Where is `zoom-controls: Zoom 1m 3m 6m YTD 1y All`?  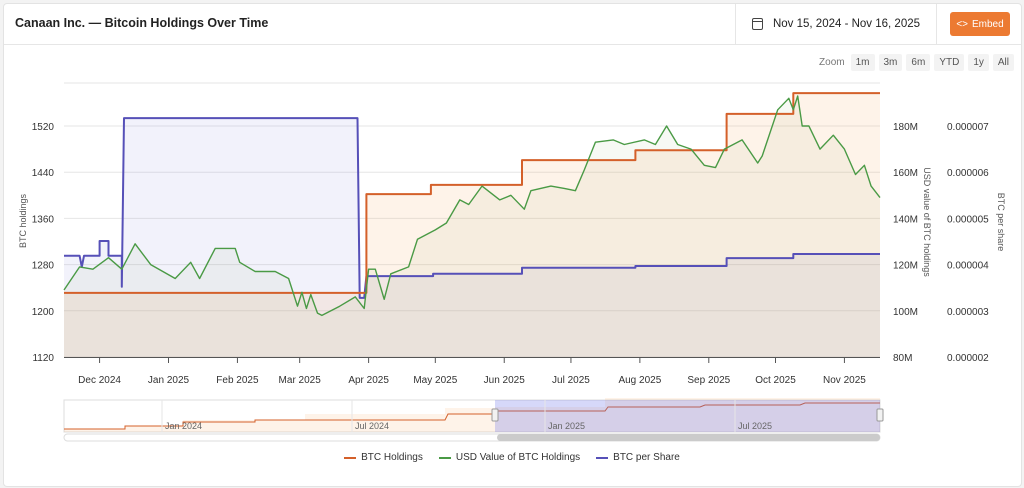 zoom-controls: Zoom 1m 3m 6m YTD 1y All is located at coordinates (916, 62).